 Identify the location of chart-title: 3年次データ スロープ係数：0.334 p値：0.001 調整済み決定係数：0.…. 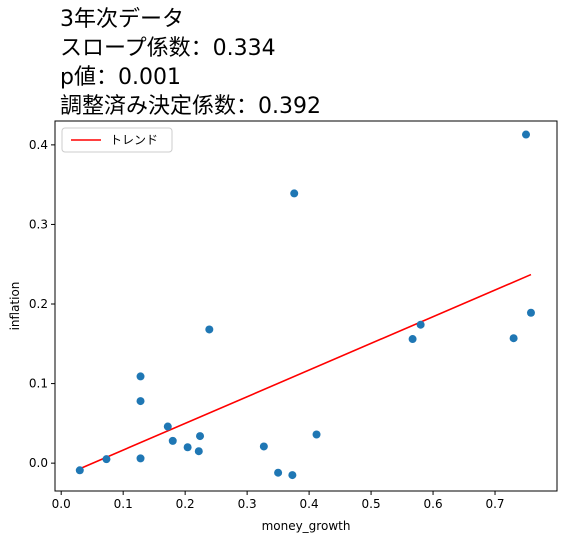
(190, 63).